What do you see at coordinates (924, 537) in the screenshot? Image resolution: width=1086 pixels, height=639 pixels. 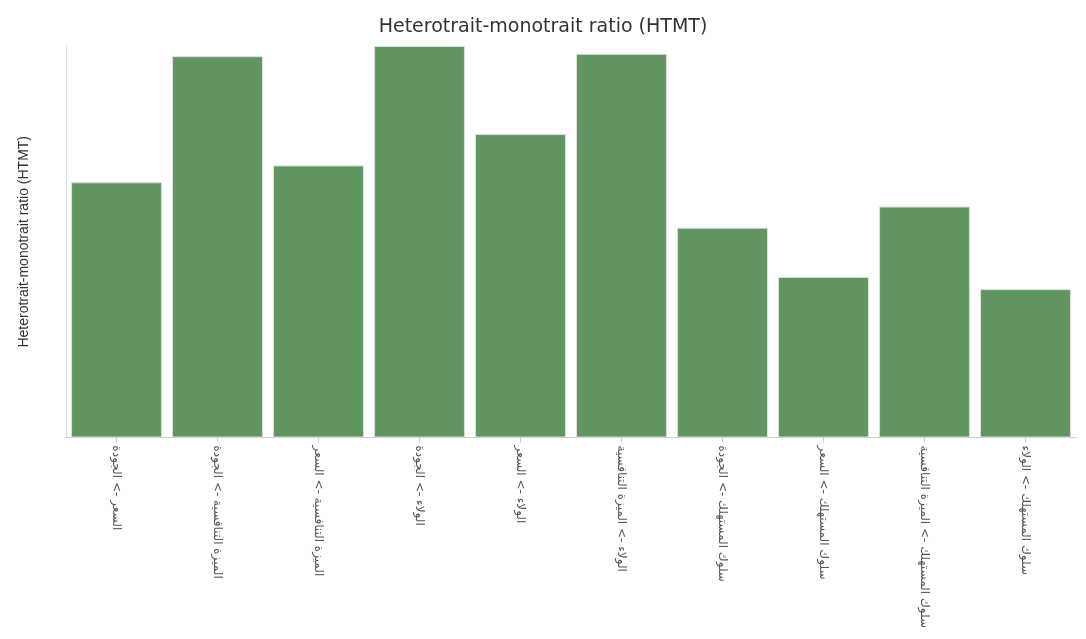 I see `x-tick-label: سلوك المستهلك -> الميزة التنافسية` at bounding box center [924, 537].